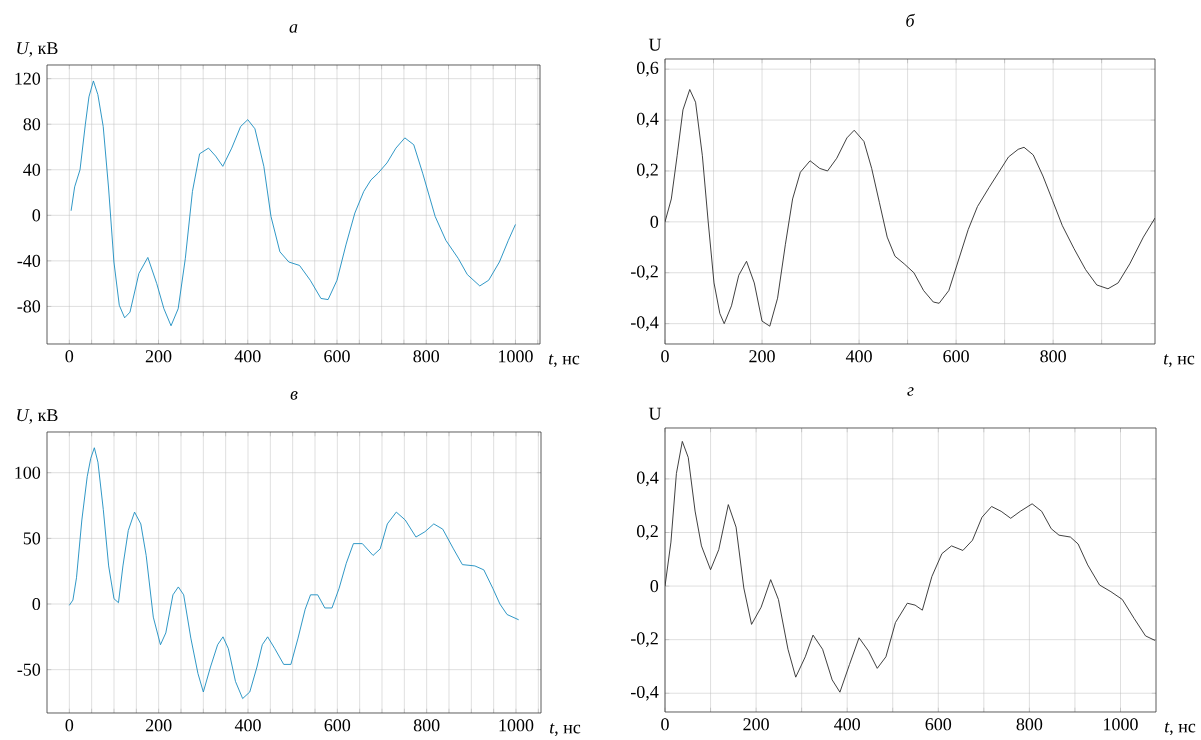 The height and width of the screenshot is (740, 1201). Describe the element at coordinates (32, 124) in the screenshot. I see `y-tick-label: 80` at that location.